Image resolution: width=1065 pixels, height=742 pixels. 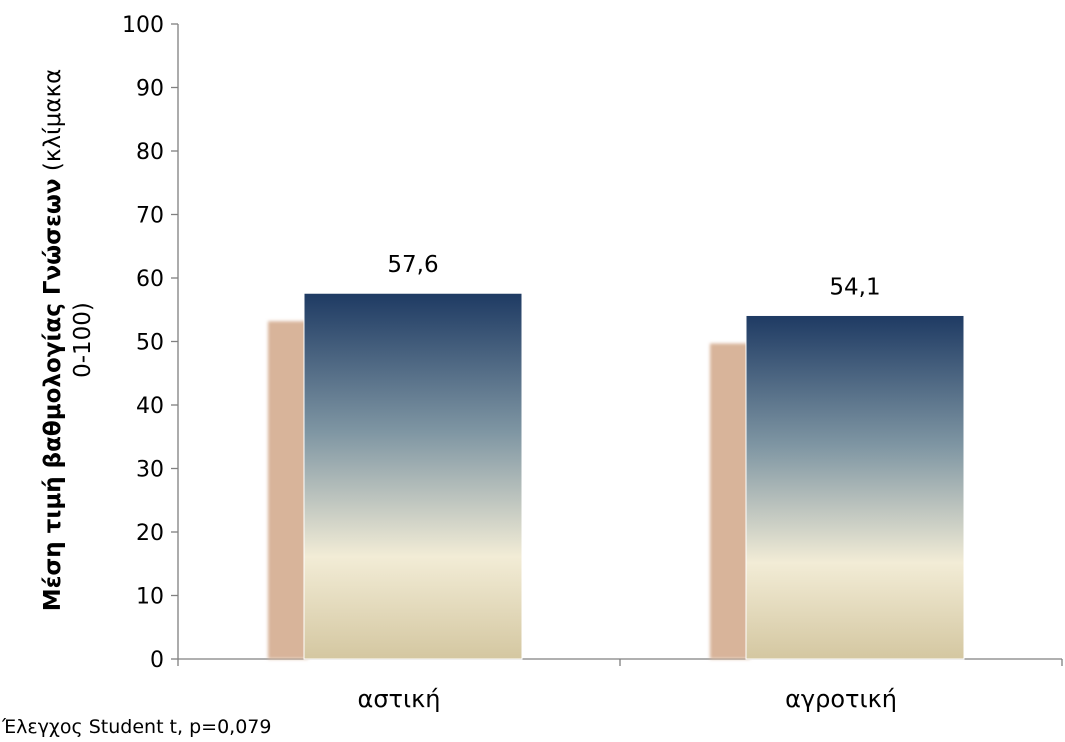 What do you see at coordinates (854, 287) in the screenshot?
I see `data-label: 54,1` at bounding box center [854, 287].